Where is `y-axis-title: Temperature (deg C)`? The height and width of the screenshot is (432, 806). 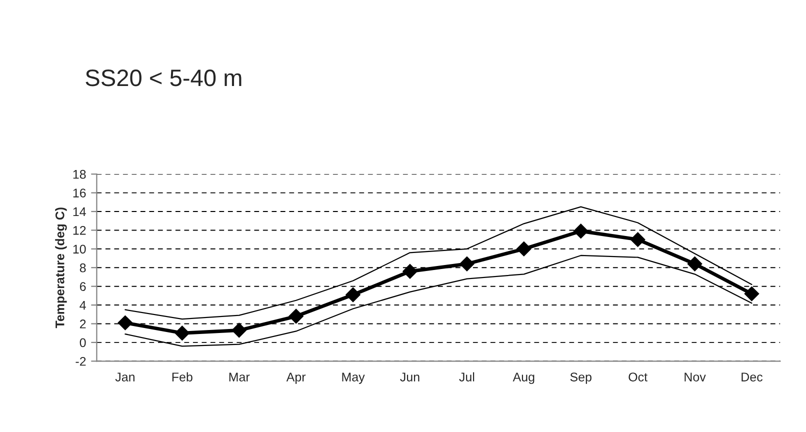
y-axis-title: Temperature (deg C) is located at coordinates (61, 268).